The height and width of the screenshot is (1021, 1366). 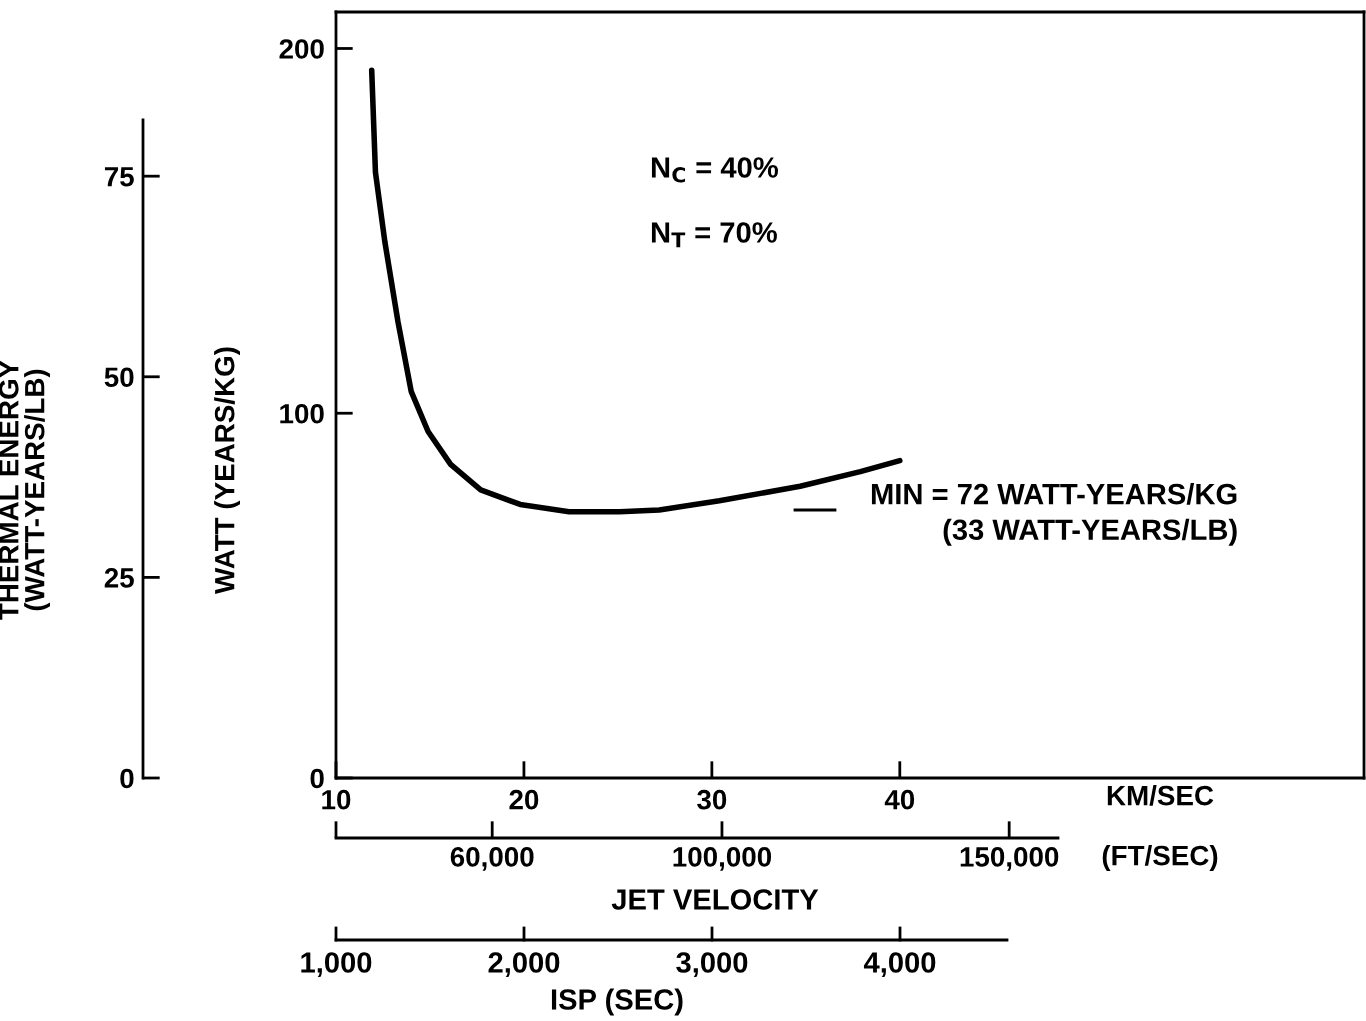 What do you see at coordinates (336, 965) in the screenshot?
I see `text: 1,000` at bounding box center [336, 965].